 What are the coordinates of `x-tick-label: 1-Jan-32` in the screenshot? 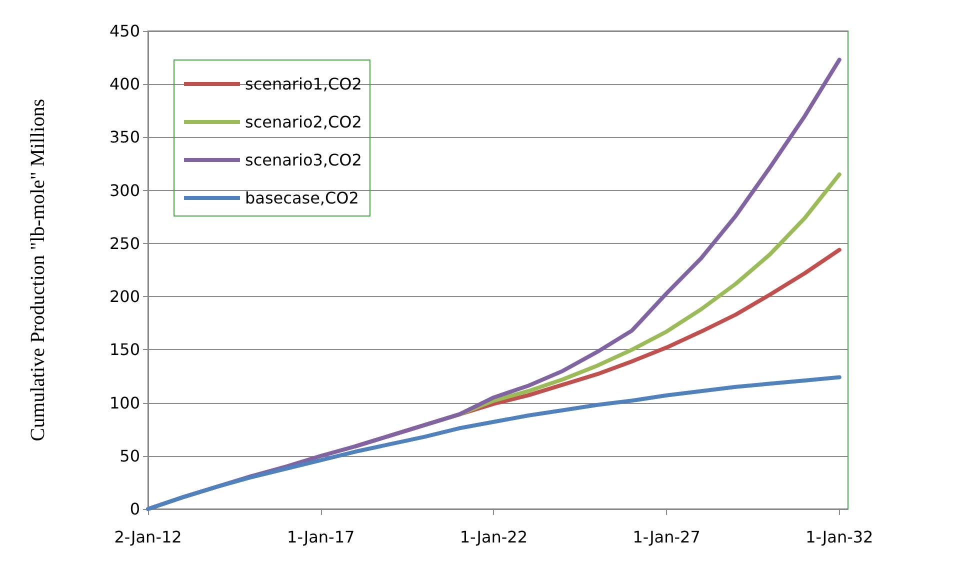 It's located at (840, 537).